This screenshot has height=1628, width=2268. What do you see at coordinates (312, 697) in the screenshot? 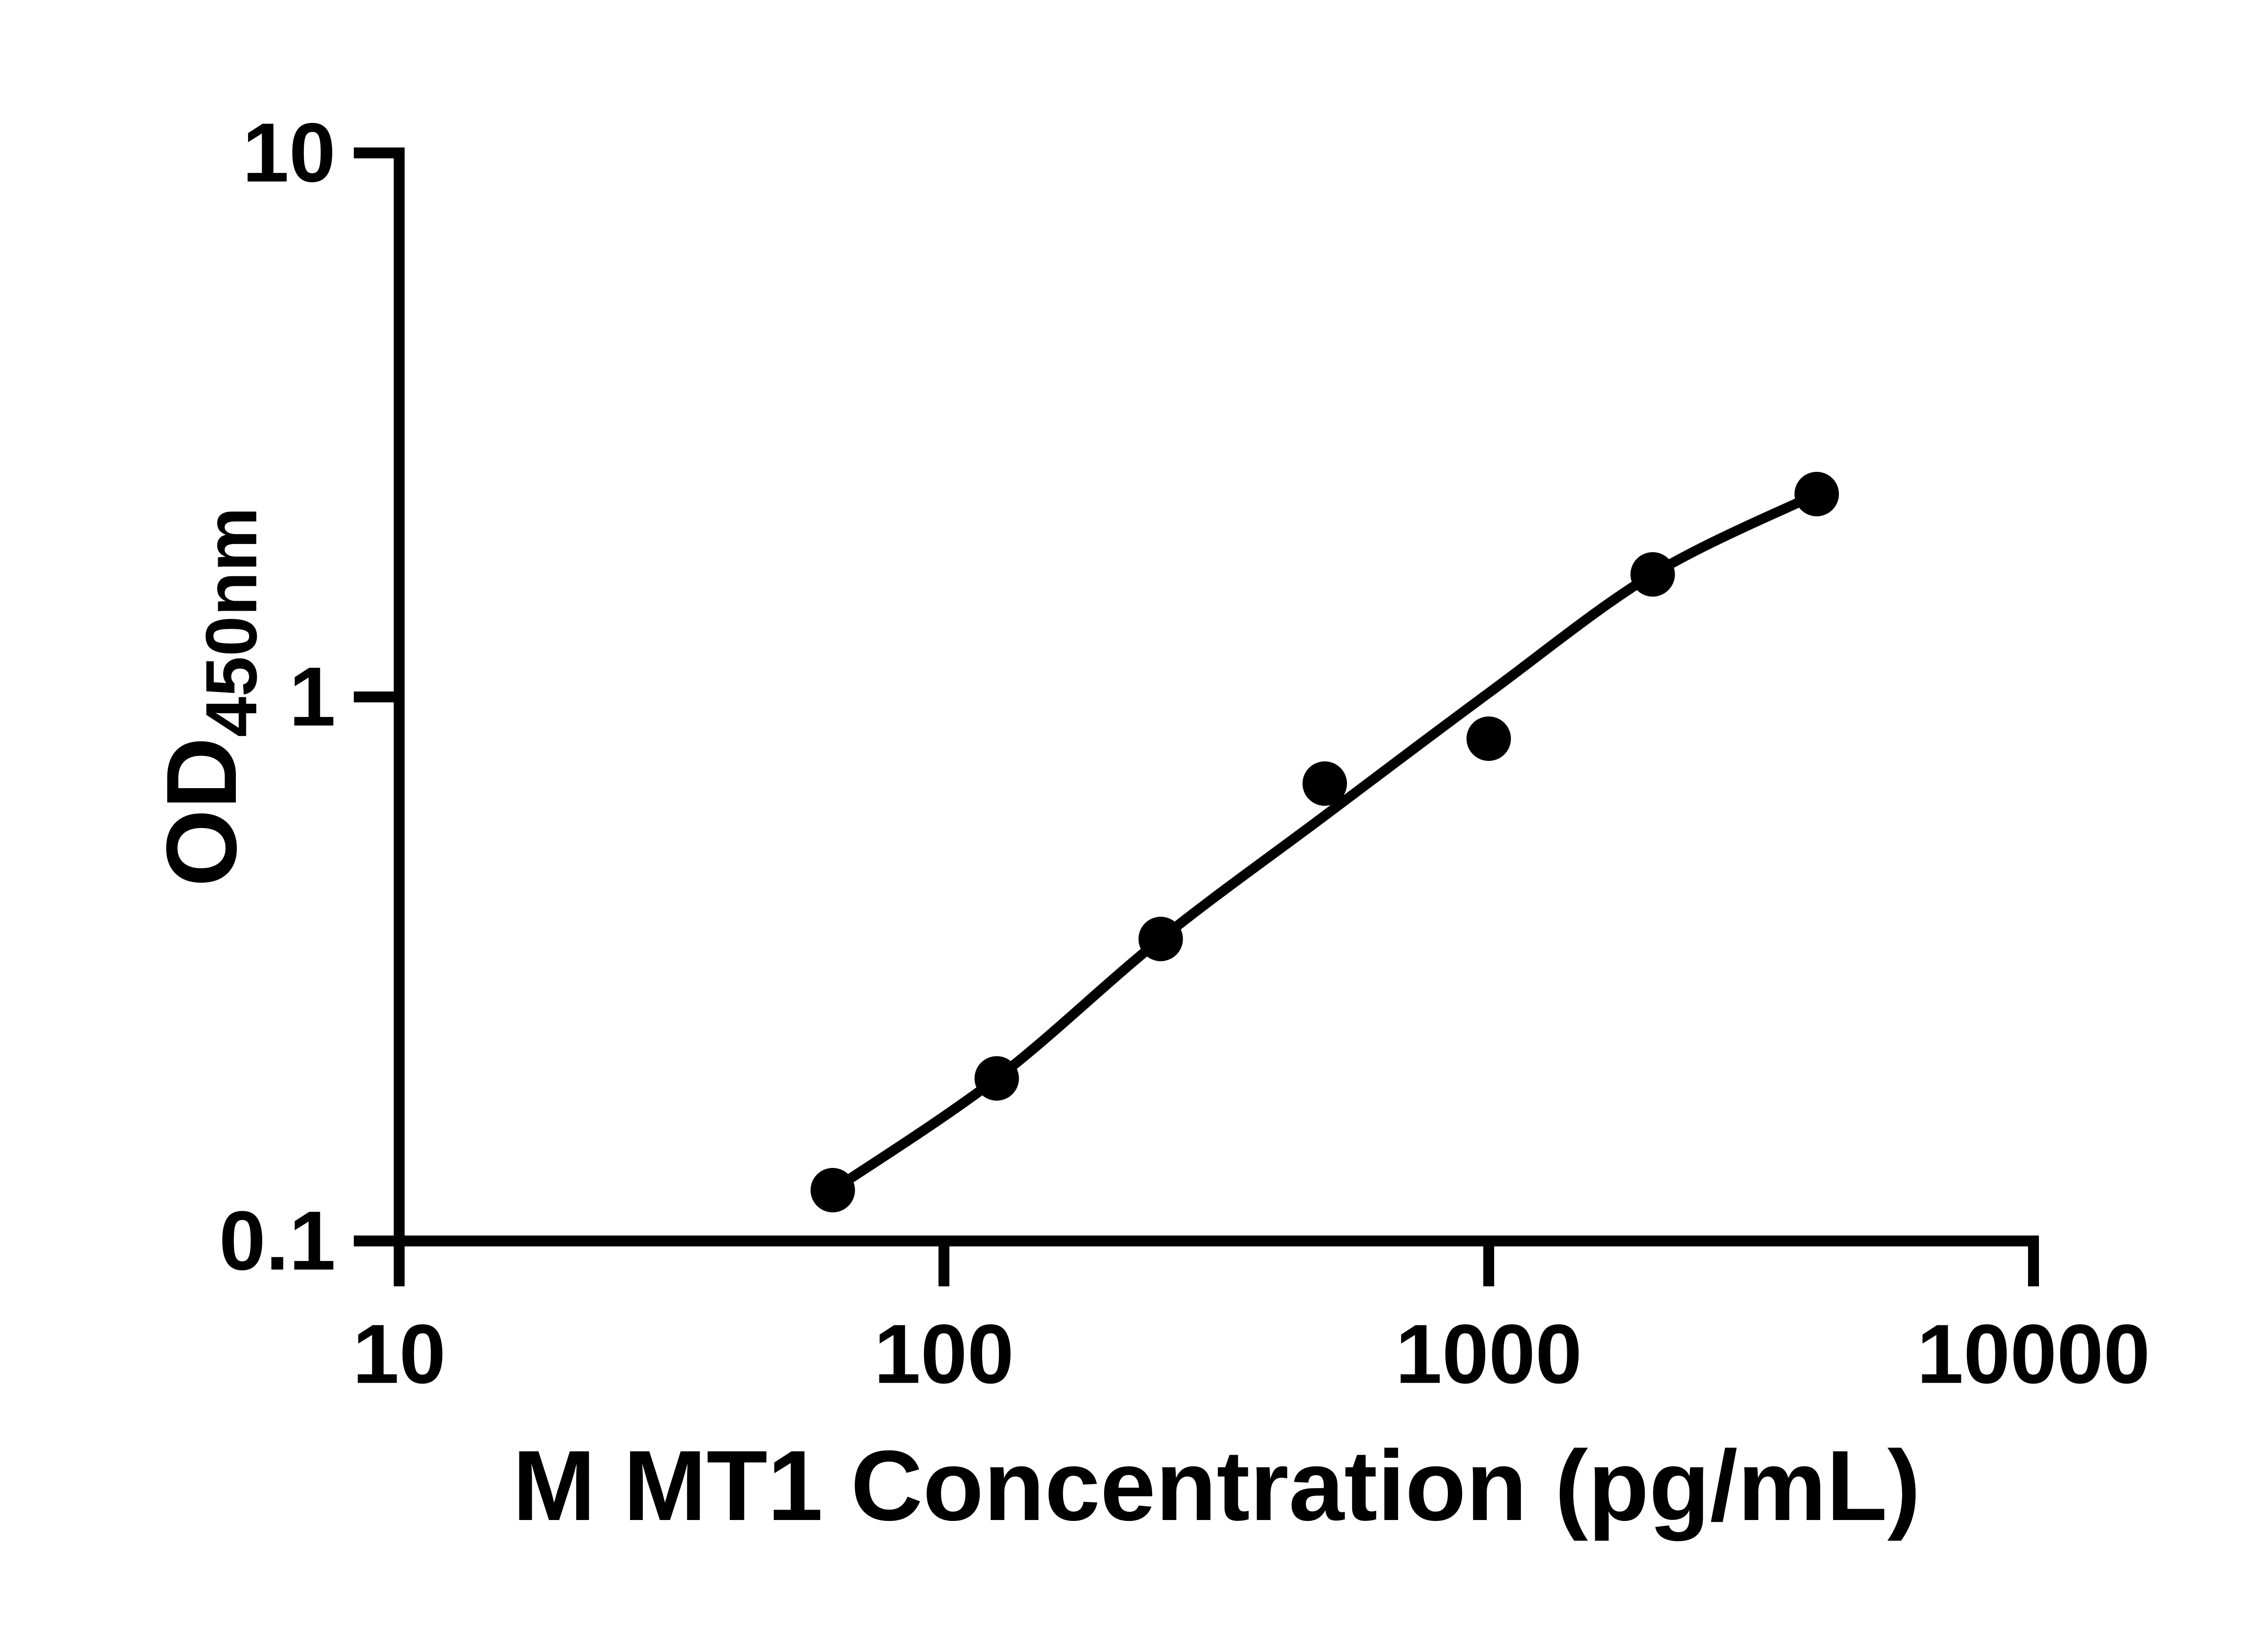
I see `y-tick-label: 1` at bounding box center [312, 697].